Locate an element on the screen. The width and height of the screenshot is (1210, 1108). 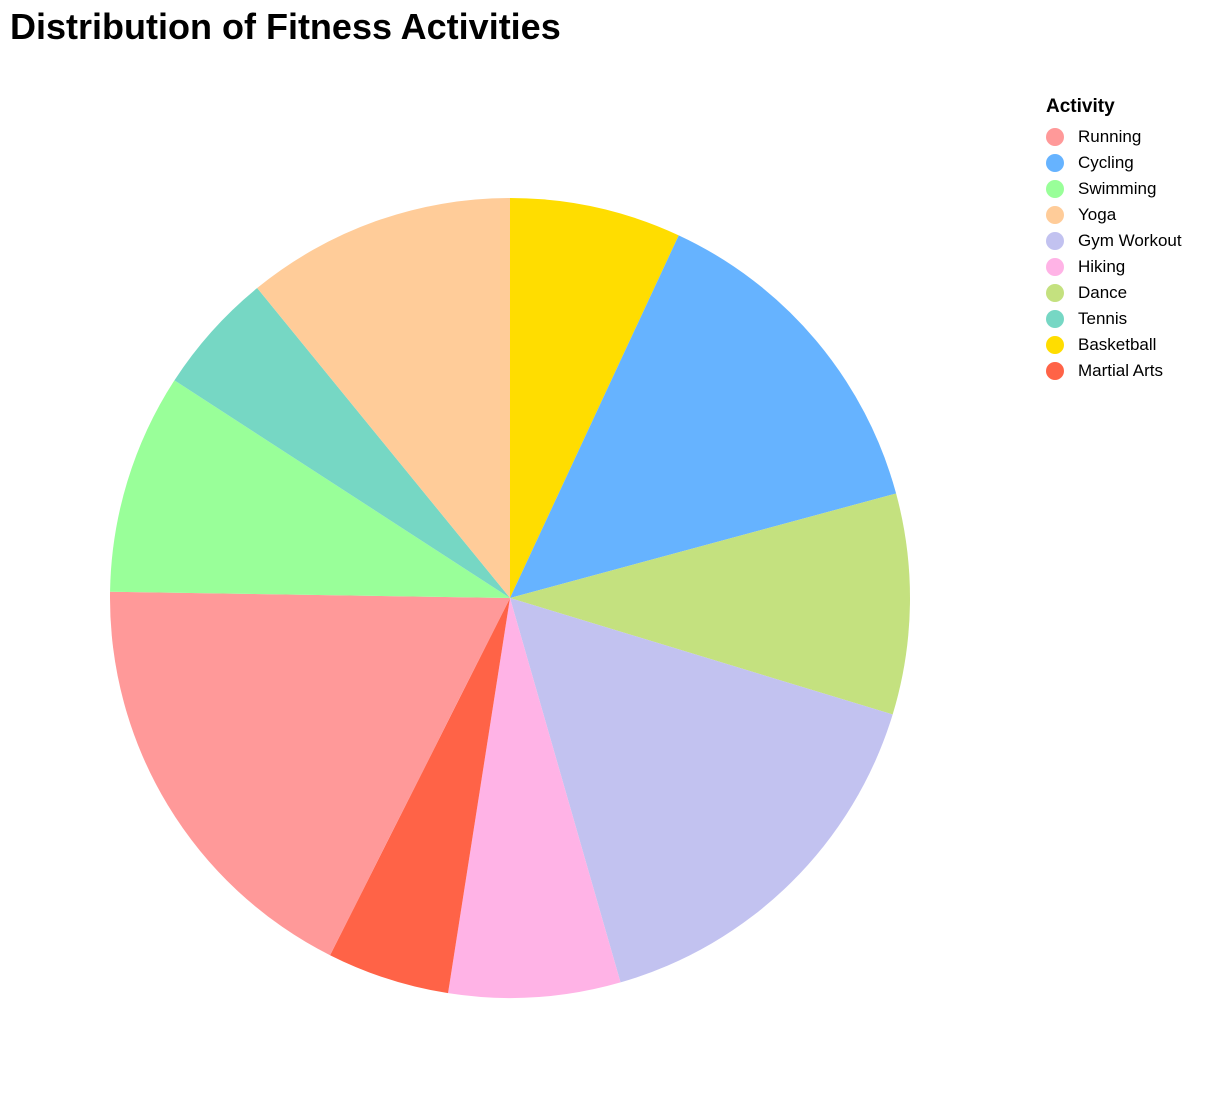
legend-label: Running is located at coordinates (1110, 136).